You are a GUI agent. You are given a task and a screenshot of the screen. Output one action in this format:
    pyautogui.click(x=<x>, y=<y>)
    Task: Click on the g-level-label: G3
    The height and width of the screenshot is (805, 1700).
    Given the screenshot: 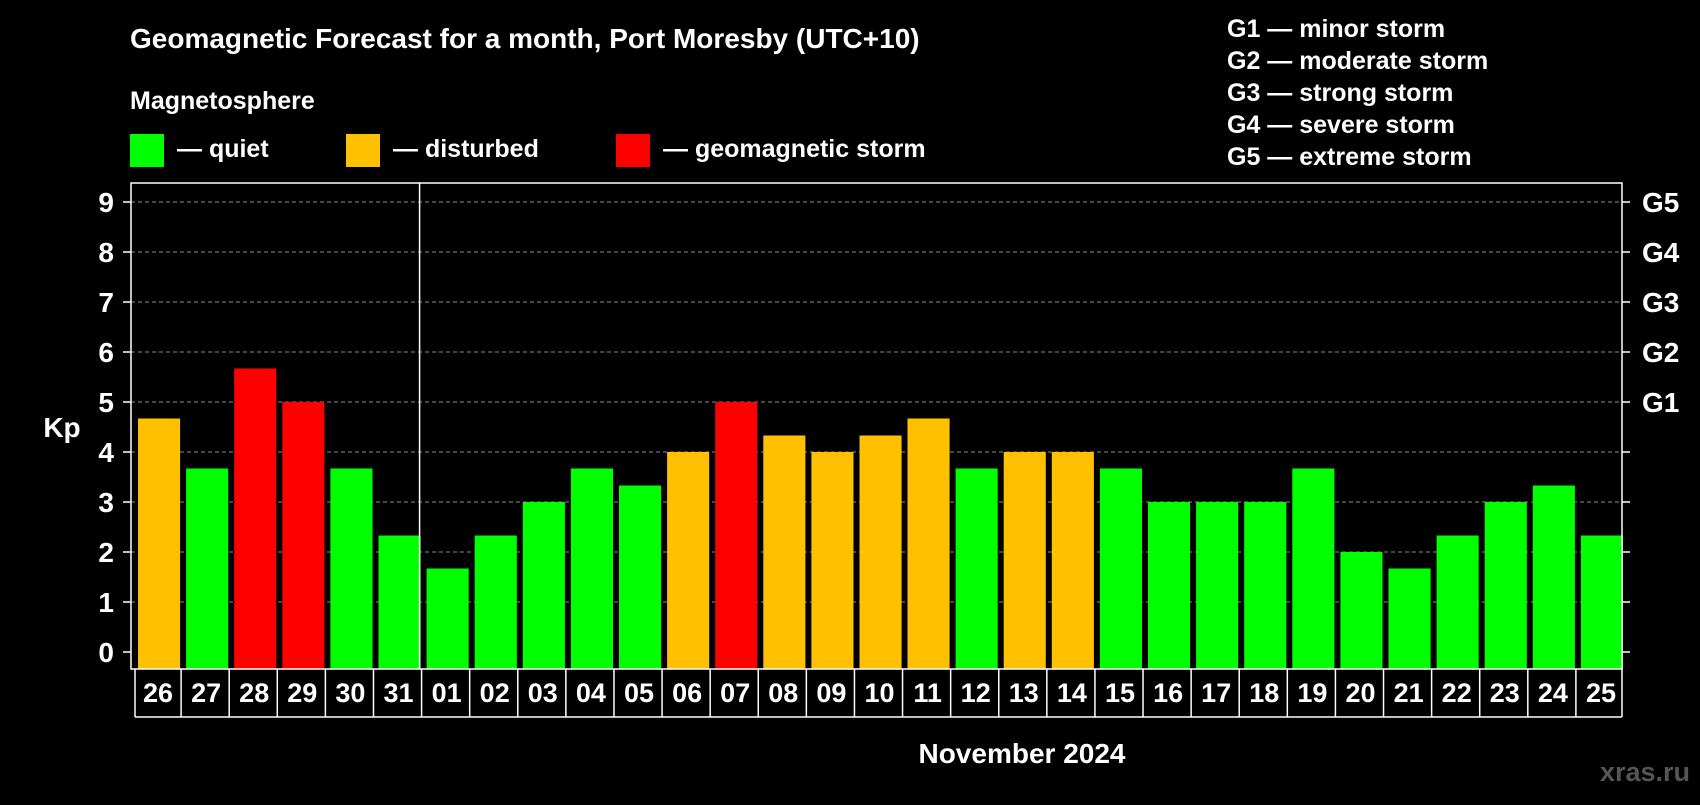 What is the action you would take?
    pyautogui.click(x=1660, y=302)
    